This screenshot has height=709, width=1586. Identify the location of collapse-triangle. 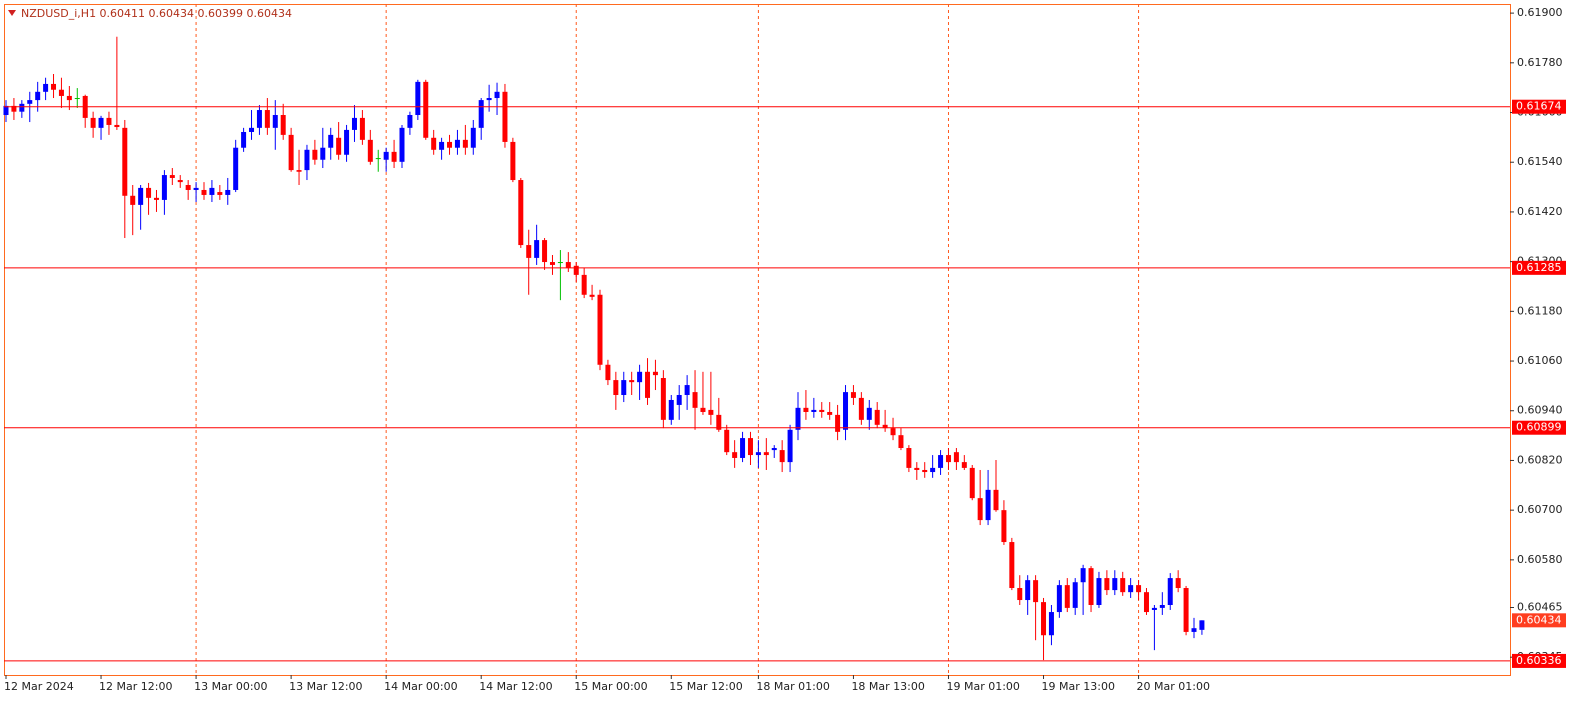
(12, 13).